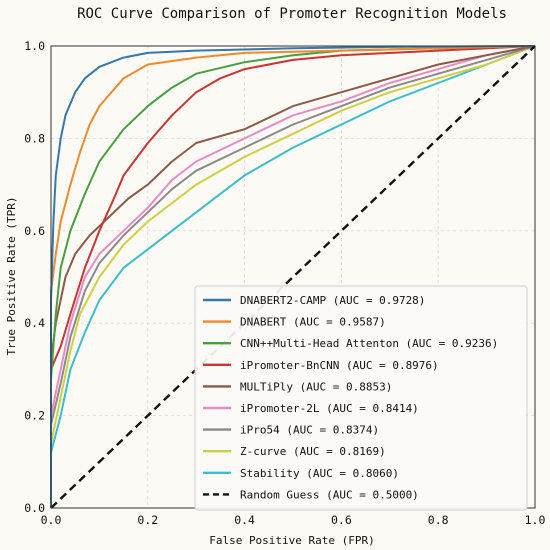  What do you see at coordinates (244, 520) in the screenshot?
I see `x-tick-label: 0.4` at bounding box center [244, 520].